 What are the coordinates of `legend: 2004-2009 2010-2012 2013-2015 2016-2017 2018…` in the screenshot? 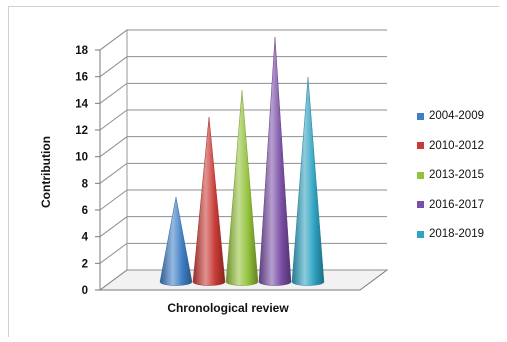 It's located at (461, 182).